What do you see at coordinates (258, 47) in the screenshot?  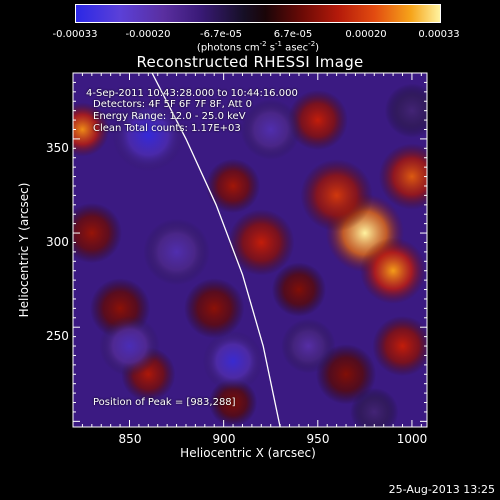 I see `colorbar-units: (photons cm-2 s-1 asec-2)` at bounding box center [258, 47].